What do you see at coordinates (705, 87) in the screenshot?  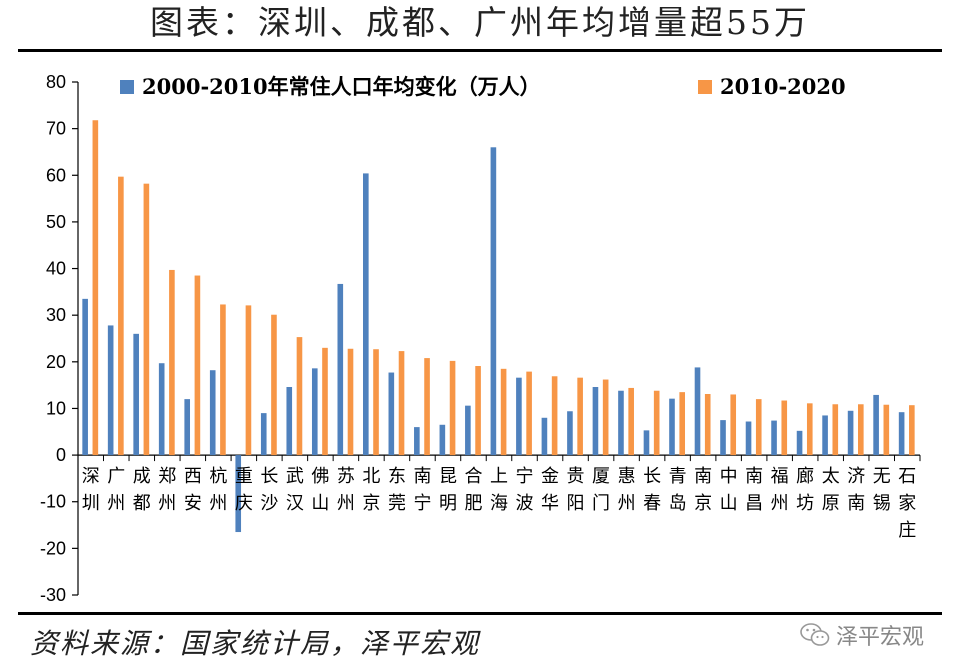 I see `legend-swatch` at bounding box center [705, 87].